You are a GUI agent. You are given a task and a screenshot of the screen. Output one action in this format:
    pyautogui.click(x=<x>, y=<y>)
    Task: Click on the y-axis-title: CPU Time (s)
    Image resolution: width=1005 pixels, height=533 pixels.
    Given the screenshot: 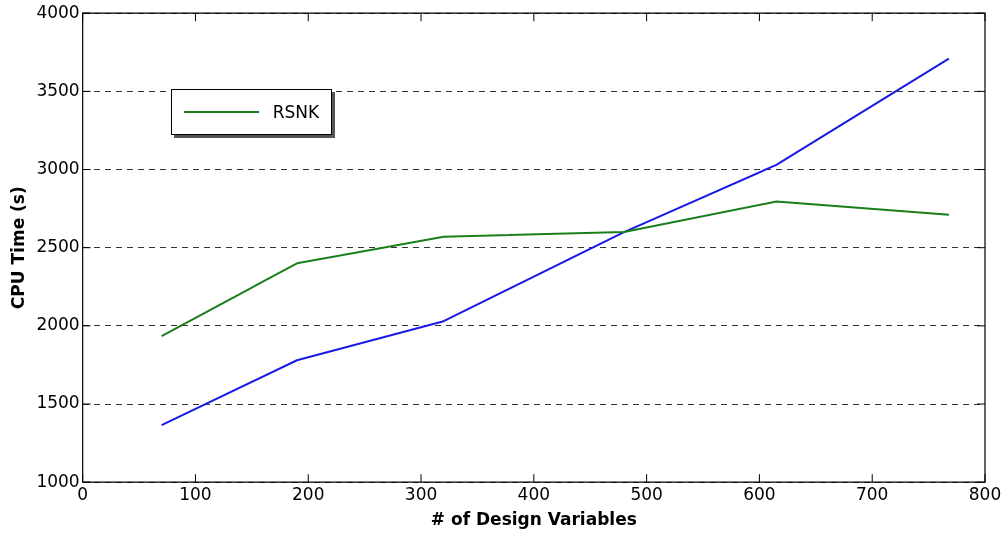 What is the action you would take?
    pyautogui.click(x=17, y=248)
    